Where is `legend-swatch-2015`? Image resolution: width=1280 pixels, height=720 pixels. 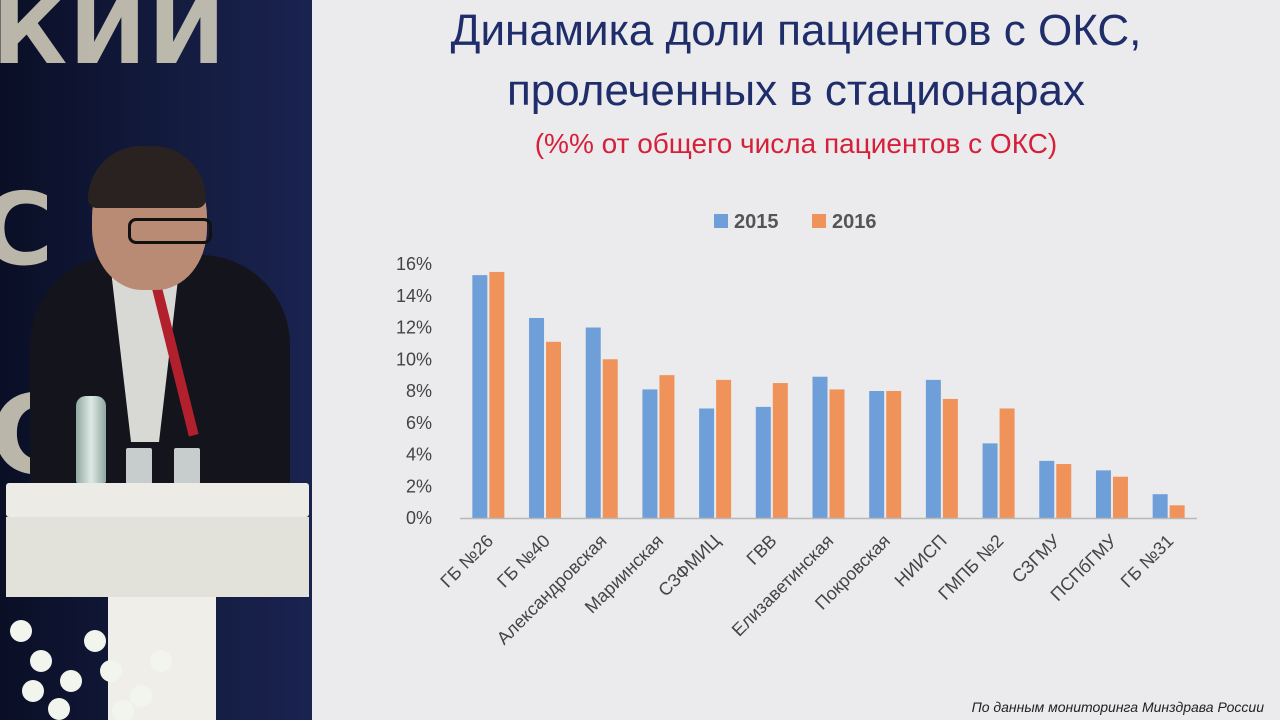 legend-swatch-2015 is located at coordinates (721, 221).